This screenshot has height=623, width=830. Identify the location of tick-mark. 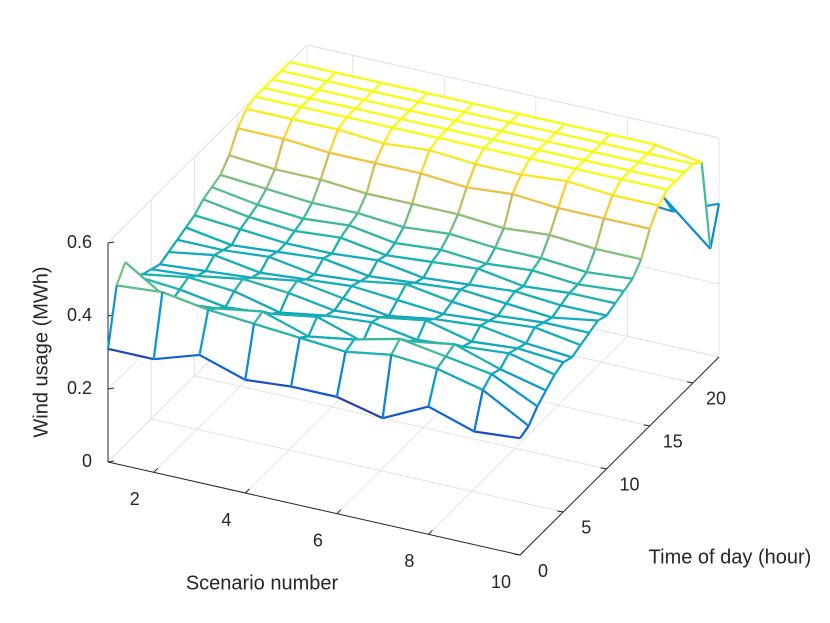
(517, 554).